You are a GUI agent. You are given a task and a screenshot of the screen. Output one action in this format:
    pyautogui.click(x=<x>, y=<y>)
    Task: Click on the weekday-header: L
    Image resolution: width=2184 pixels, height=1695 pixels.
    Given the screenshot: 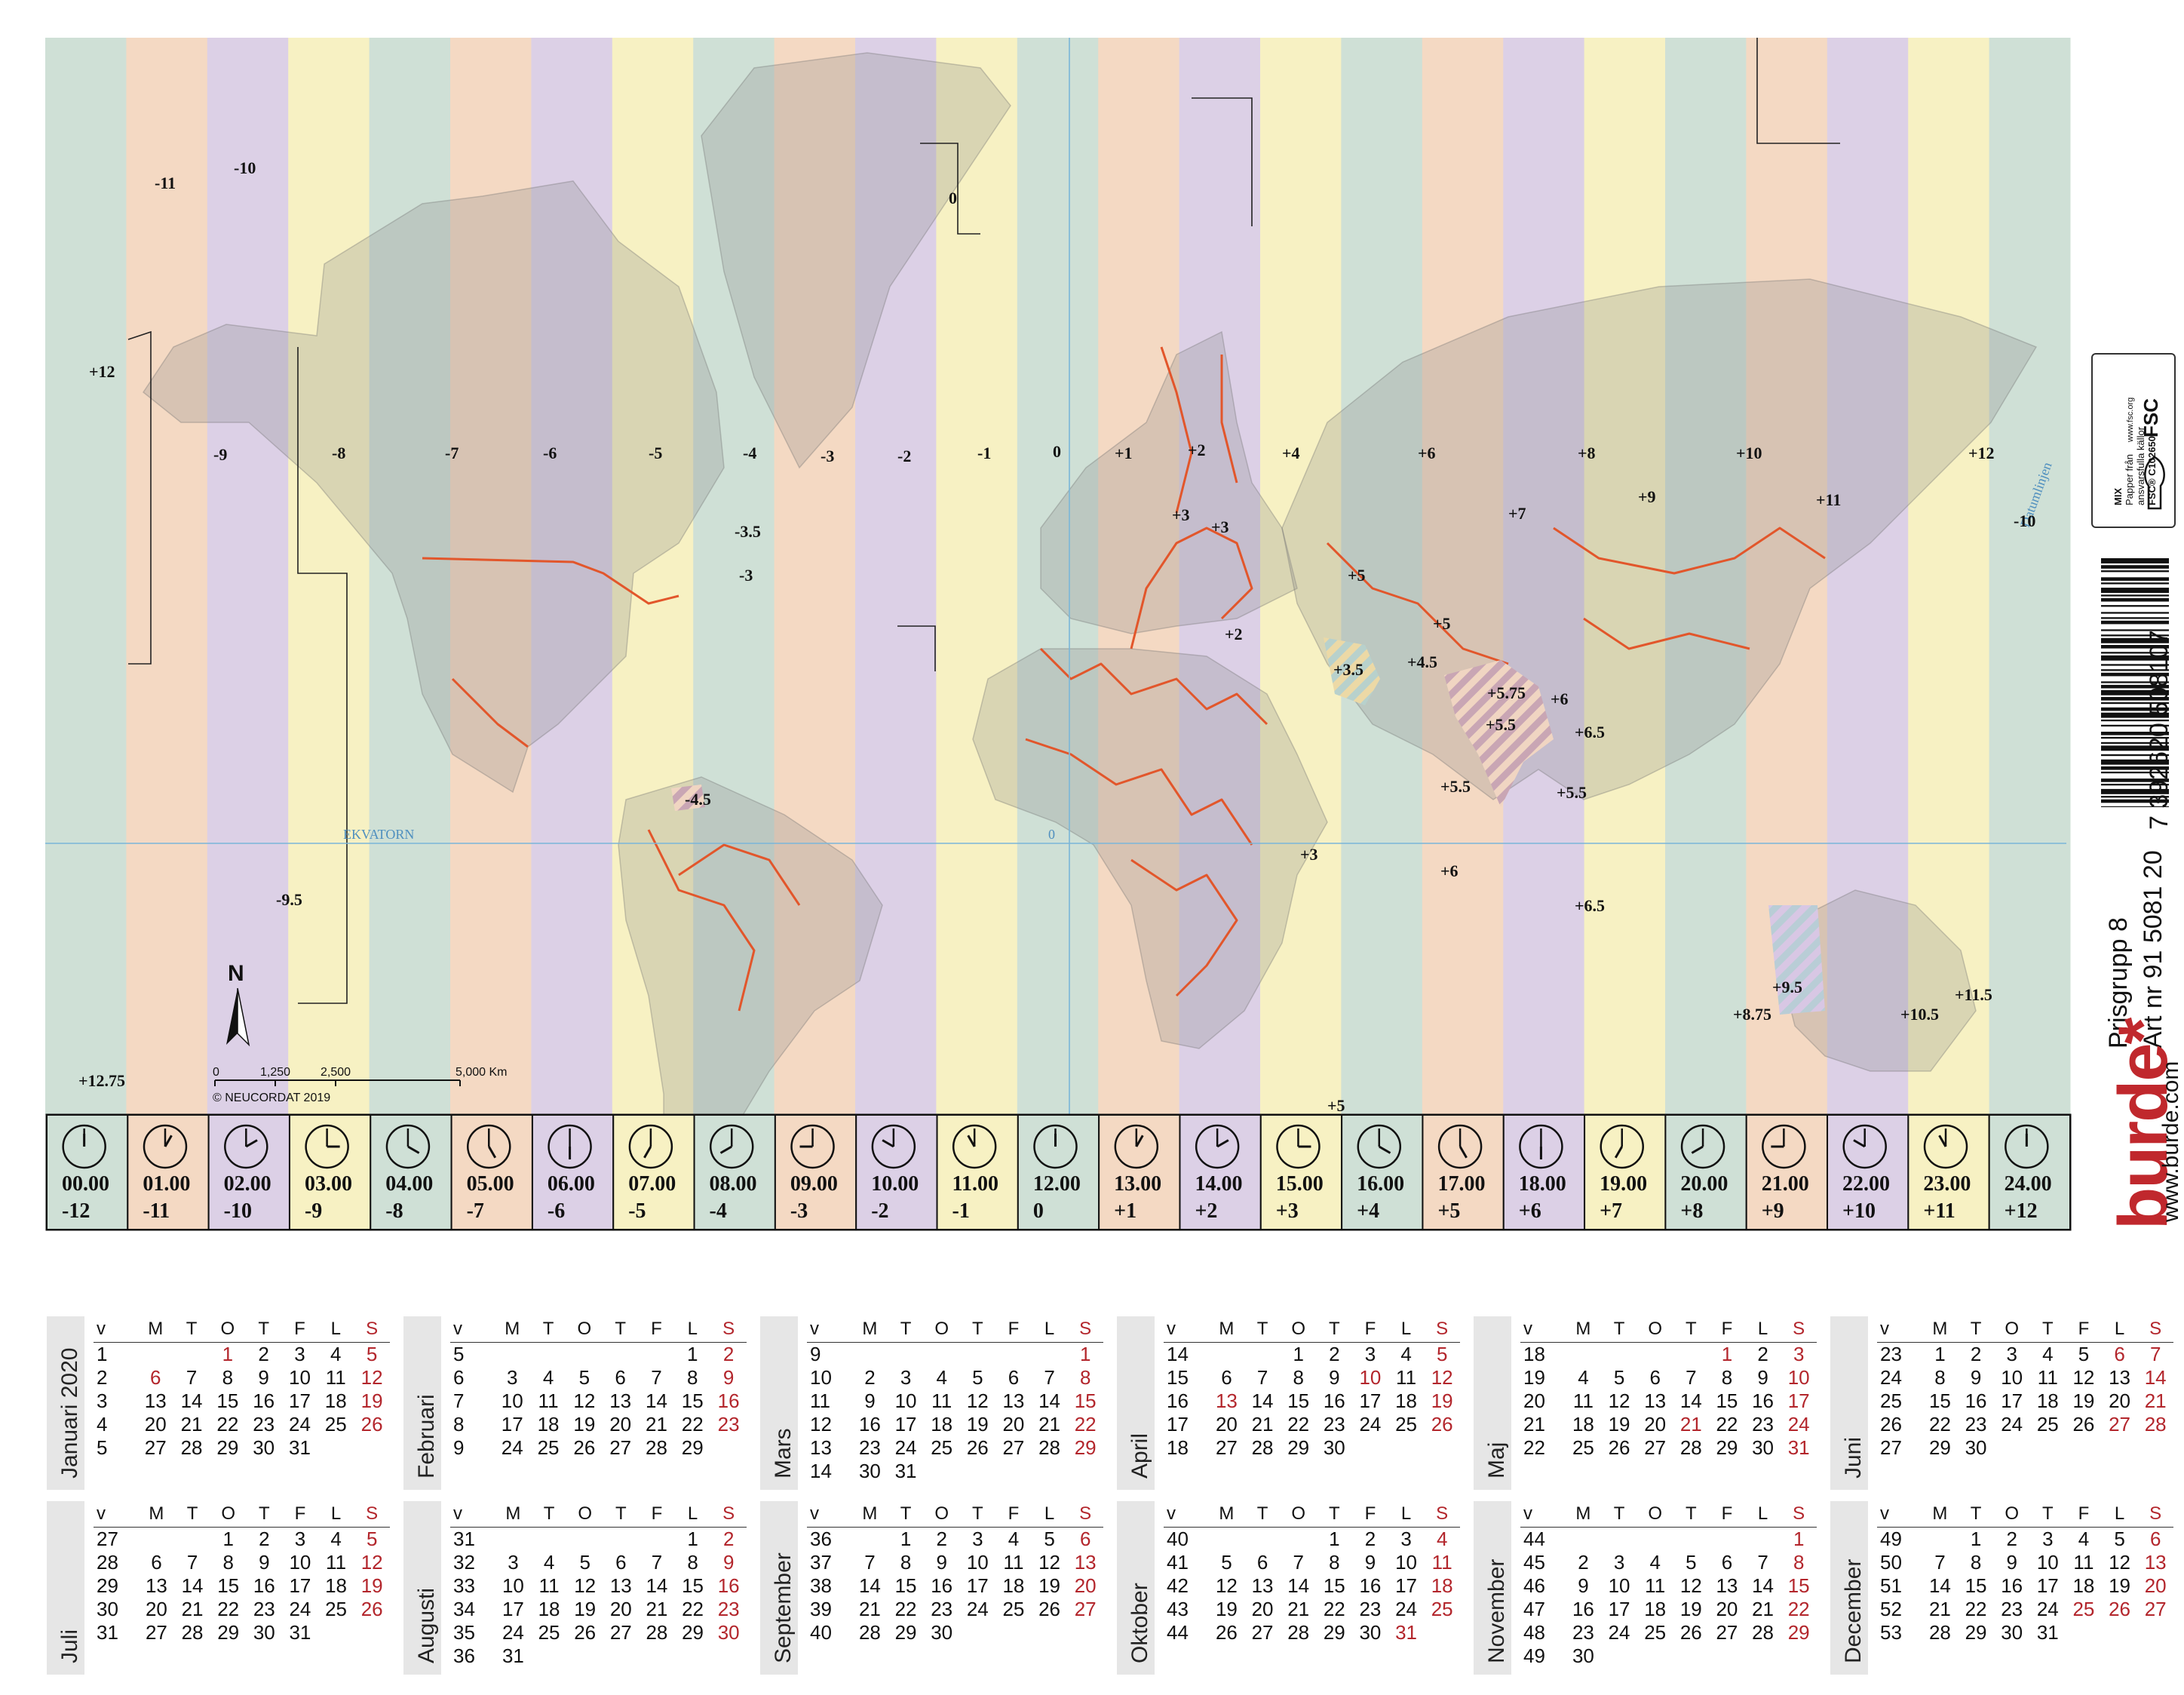 What is the action you would take?
    pyautogui.click(x=1762, y=1330)
    